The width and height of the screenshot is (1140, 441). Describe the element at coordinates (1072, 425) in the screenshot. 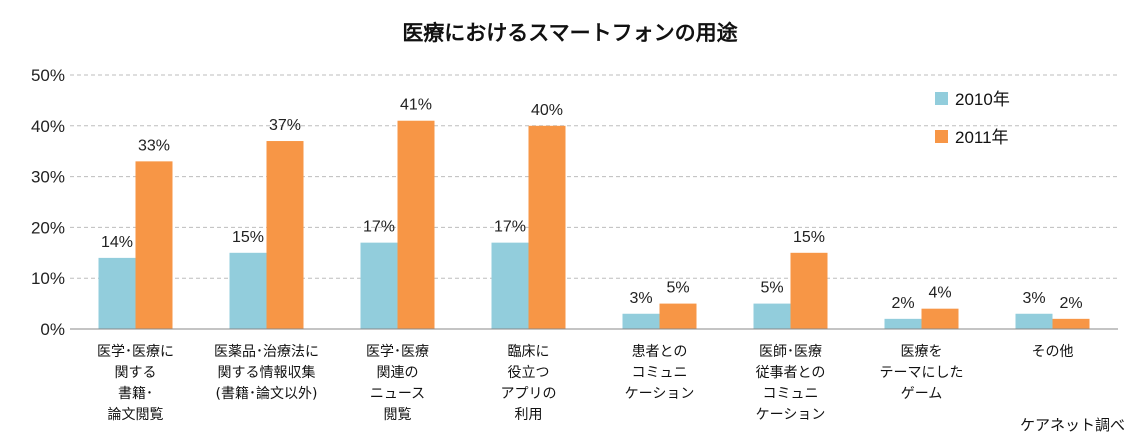

I see `source-note: ケアネット調べ` at that location.